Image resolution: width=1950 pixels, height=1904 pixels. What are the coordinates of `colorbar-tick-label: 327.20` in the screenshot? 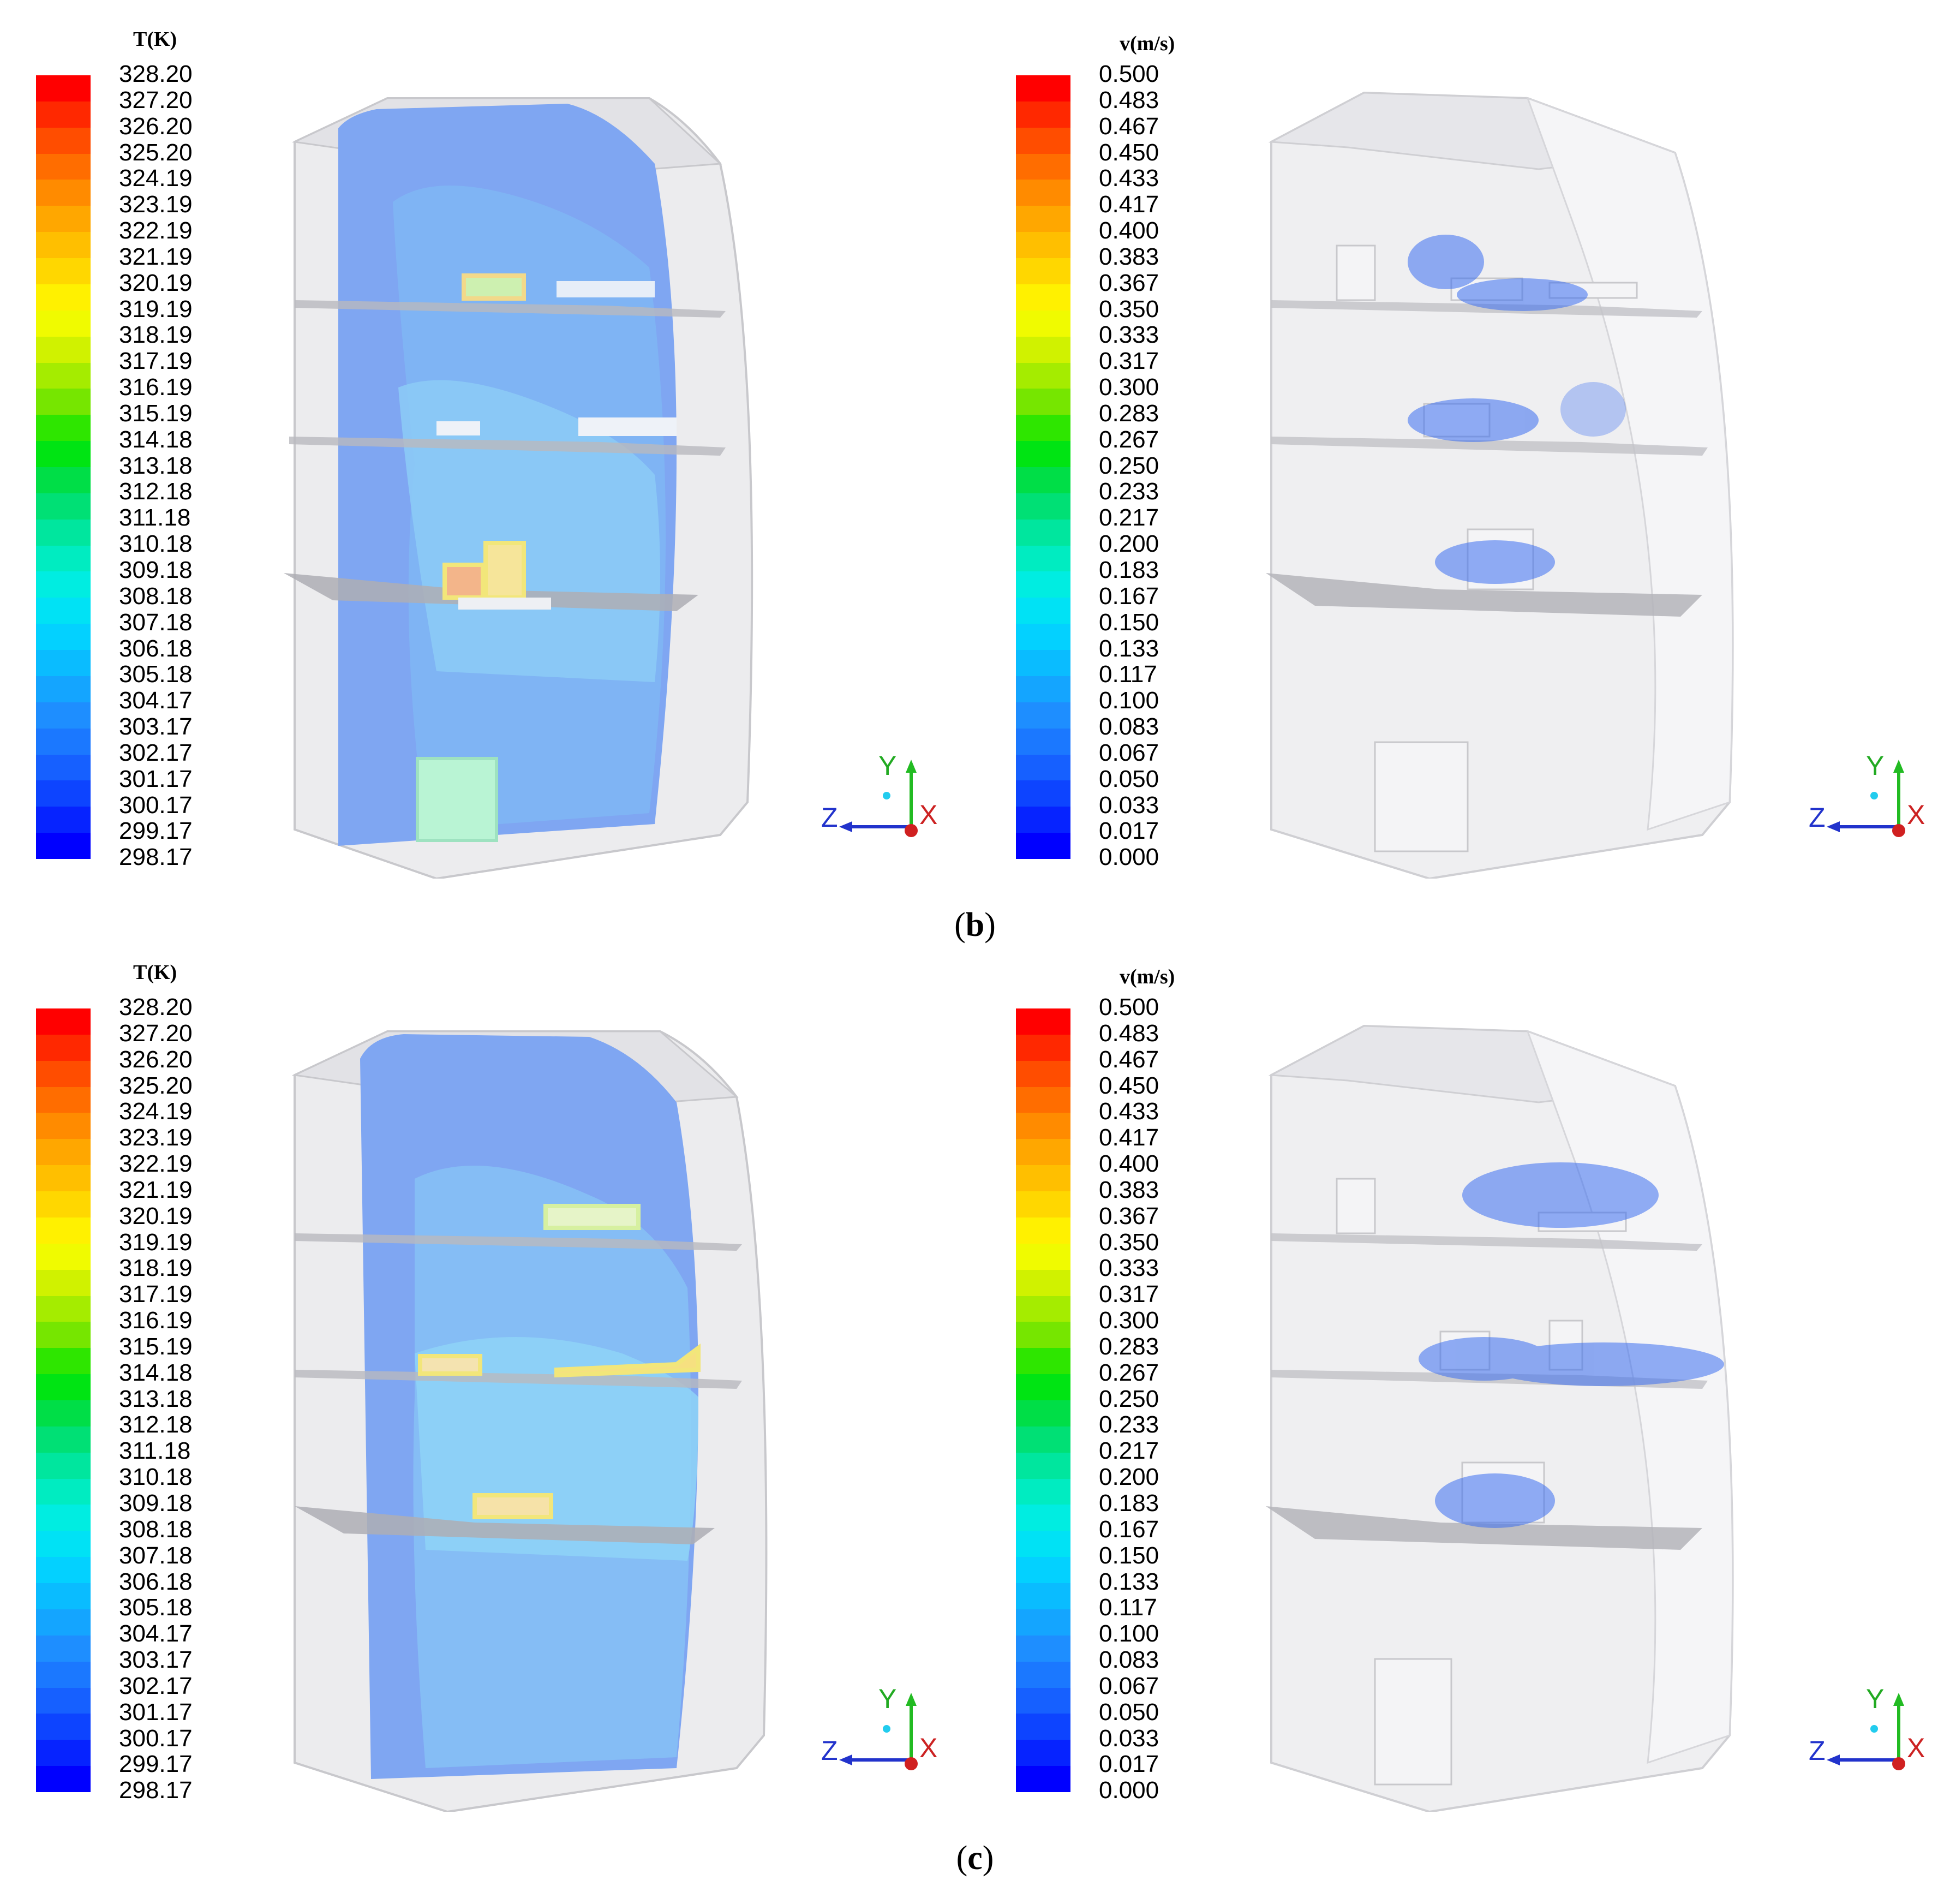 It's located at (156, 100).